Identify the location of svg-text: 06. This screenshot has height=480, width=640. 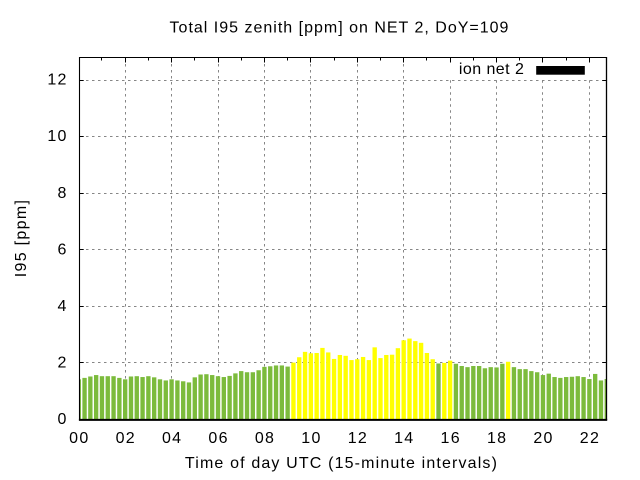
(218, 438).